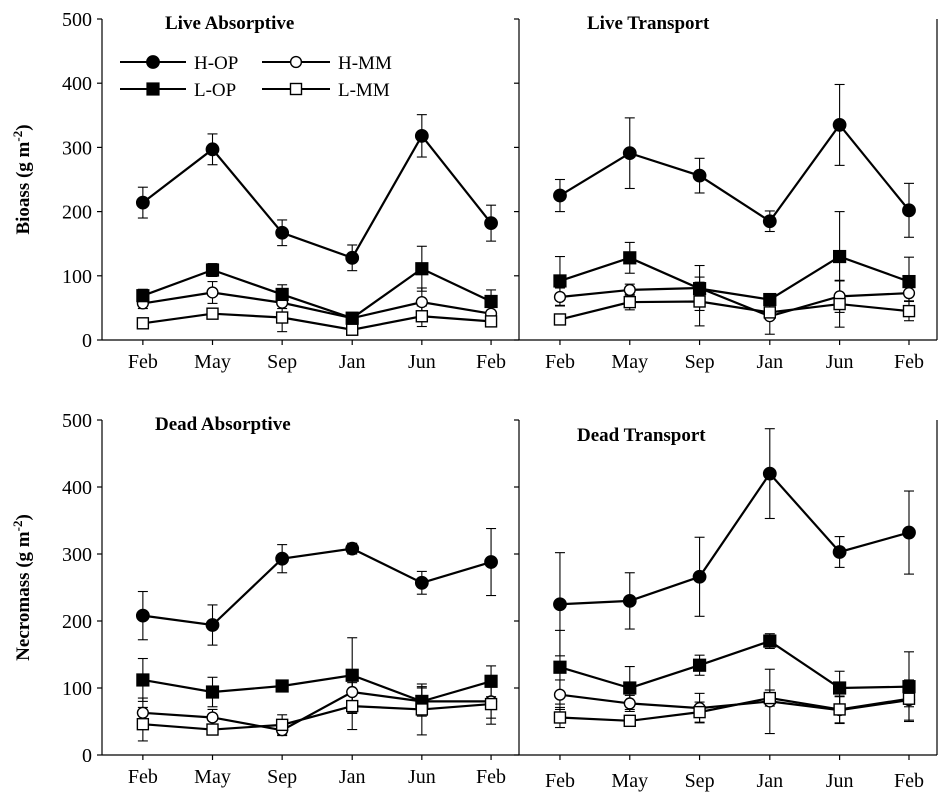  Describe the element at coordinates (77, 148) in the screenshot. I see `y-tick-label: 300` at that location.